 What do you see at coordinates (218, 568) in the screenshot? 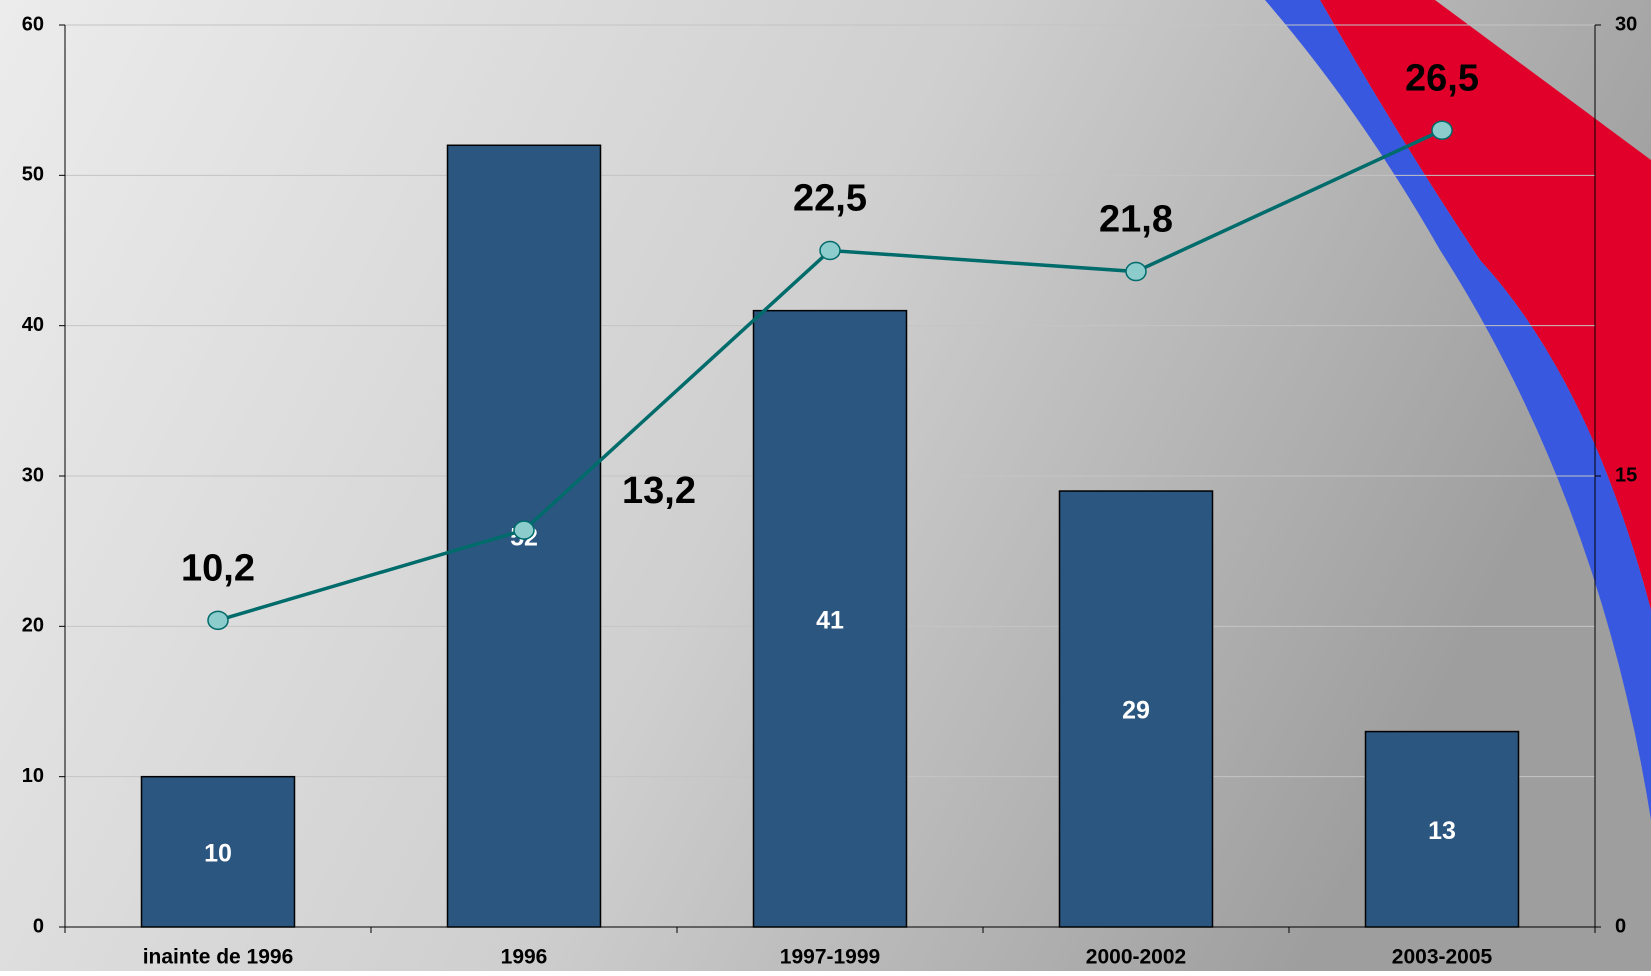
I see `line-value-label: 10,2` at bounding box center [218, 568].